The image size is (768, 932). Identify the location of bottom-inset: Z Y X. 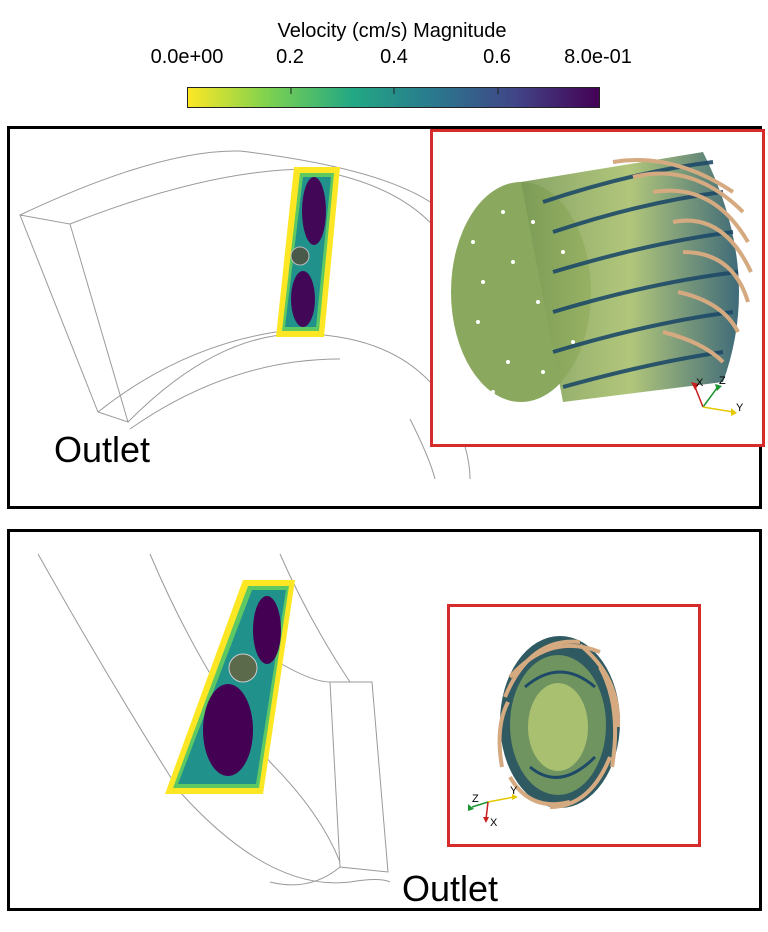
(574, 725).